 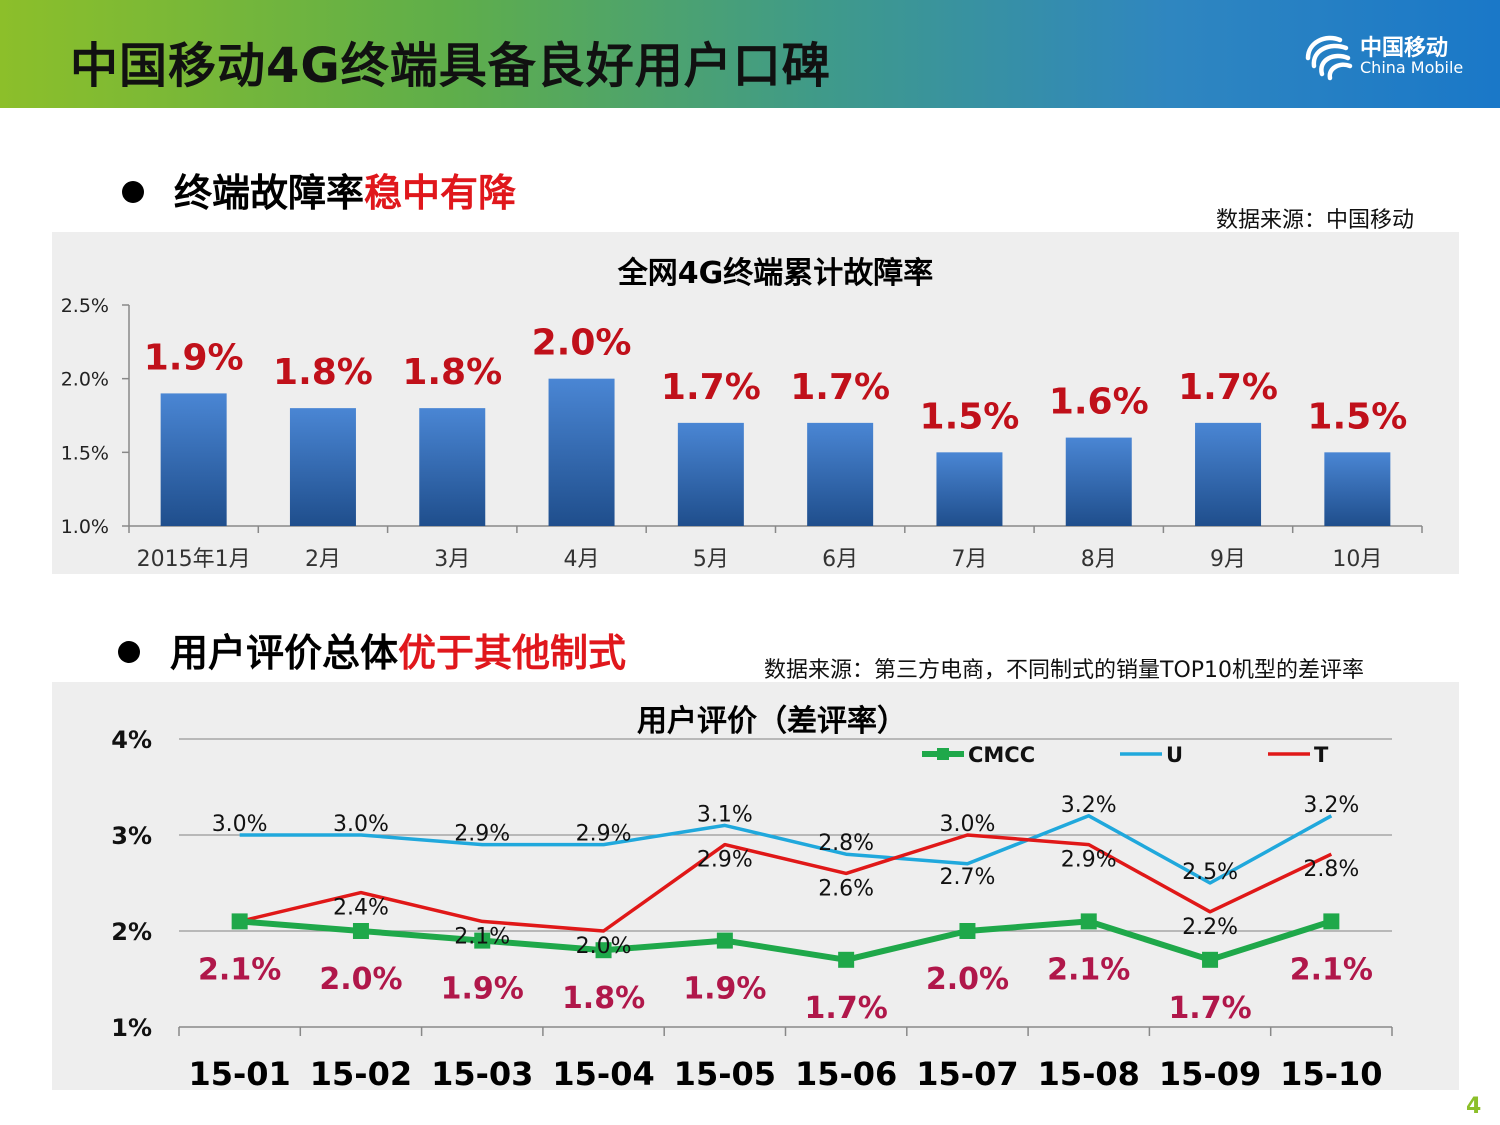 What do you see at coordinates (969, 559) in the screenshot?
I see `bar-x-tick-label: 7月` at bounding box center [969, 559].